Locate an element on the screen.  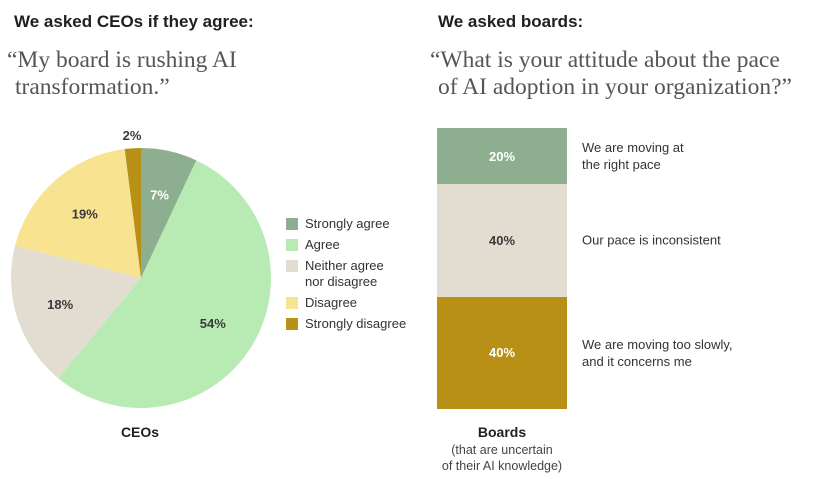
pie-slice-disagree is located at coordinates (78, 213).